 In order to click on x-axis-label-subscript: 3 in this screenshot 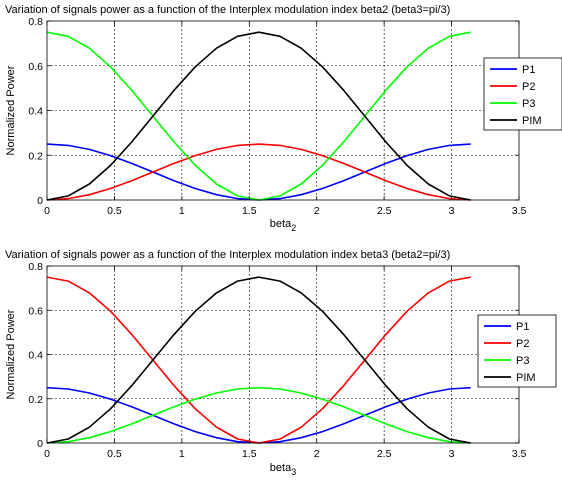, I will do `click(293, 472)`.